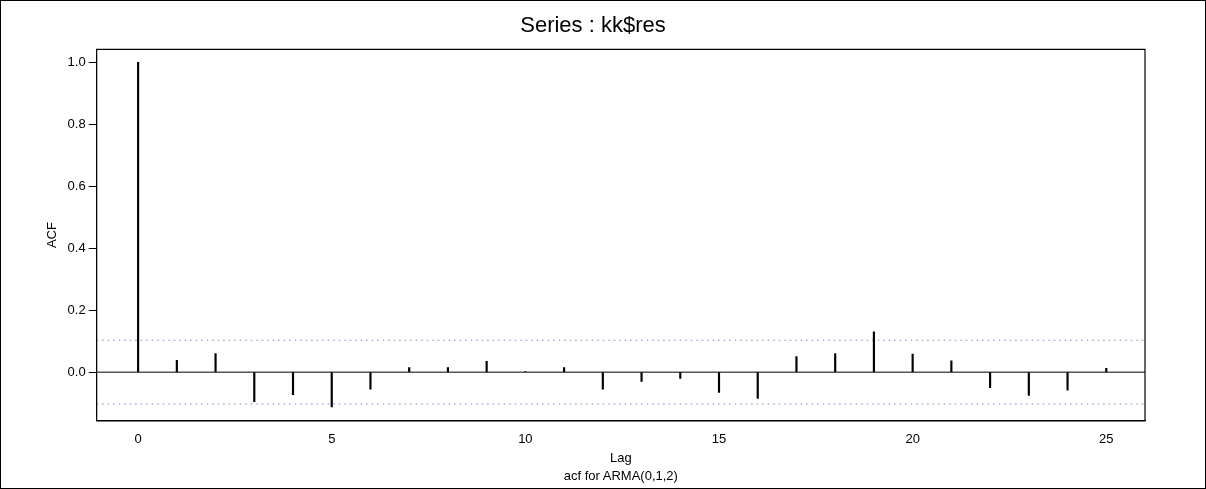 Image resolution: width=1206 pixels, height=489 pixels. I want to click on chart-title: Series : kk$res, so click(593, 25).